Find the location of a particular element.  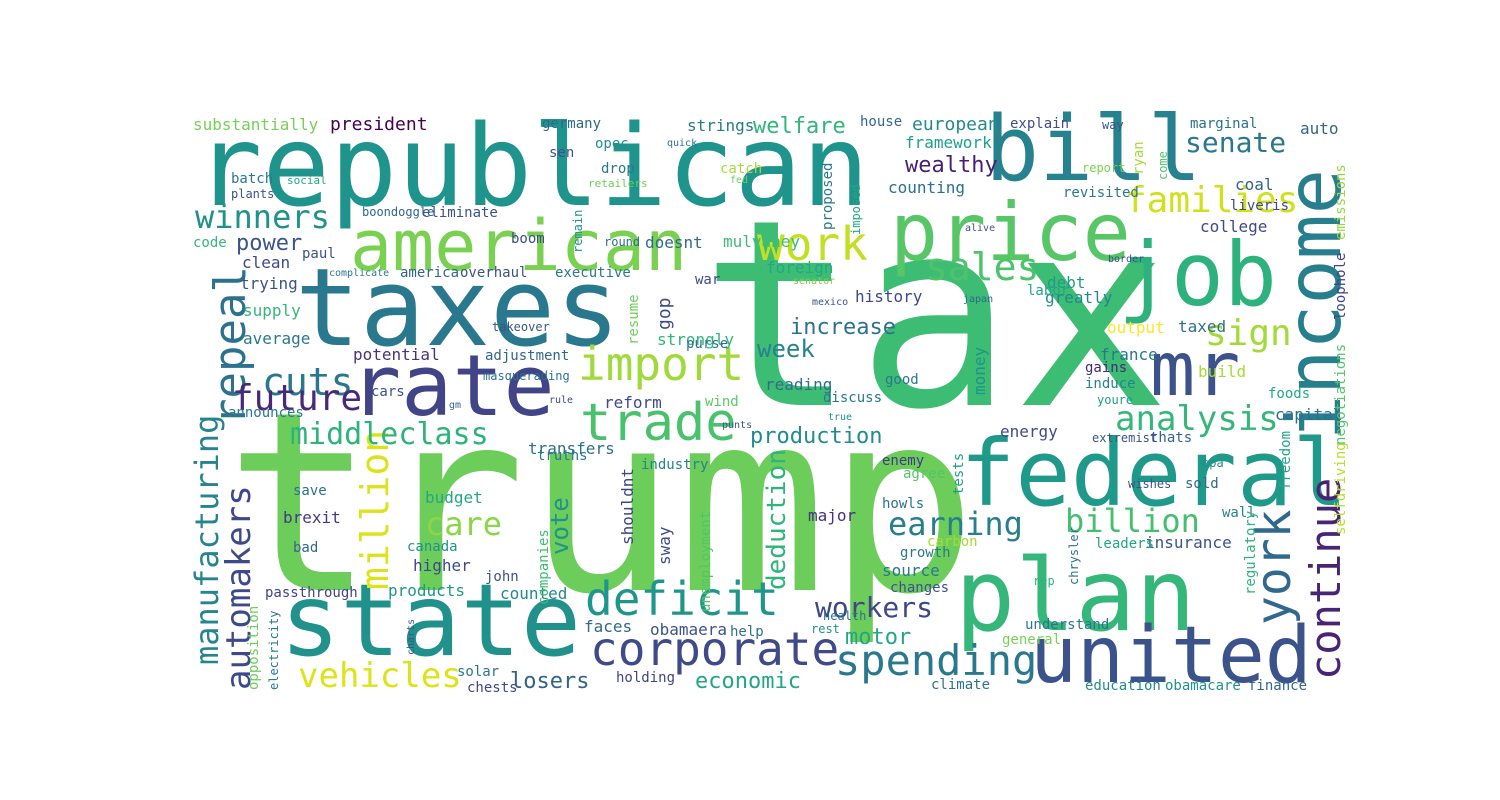

word-future: future is located at coordinates (297, 398).